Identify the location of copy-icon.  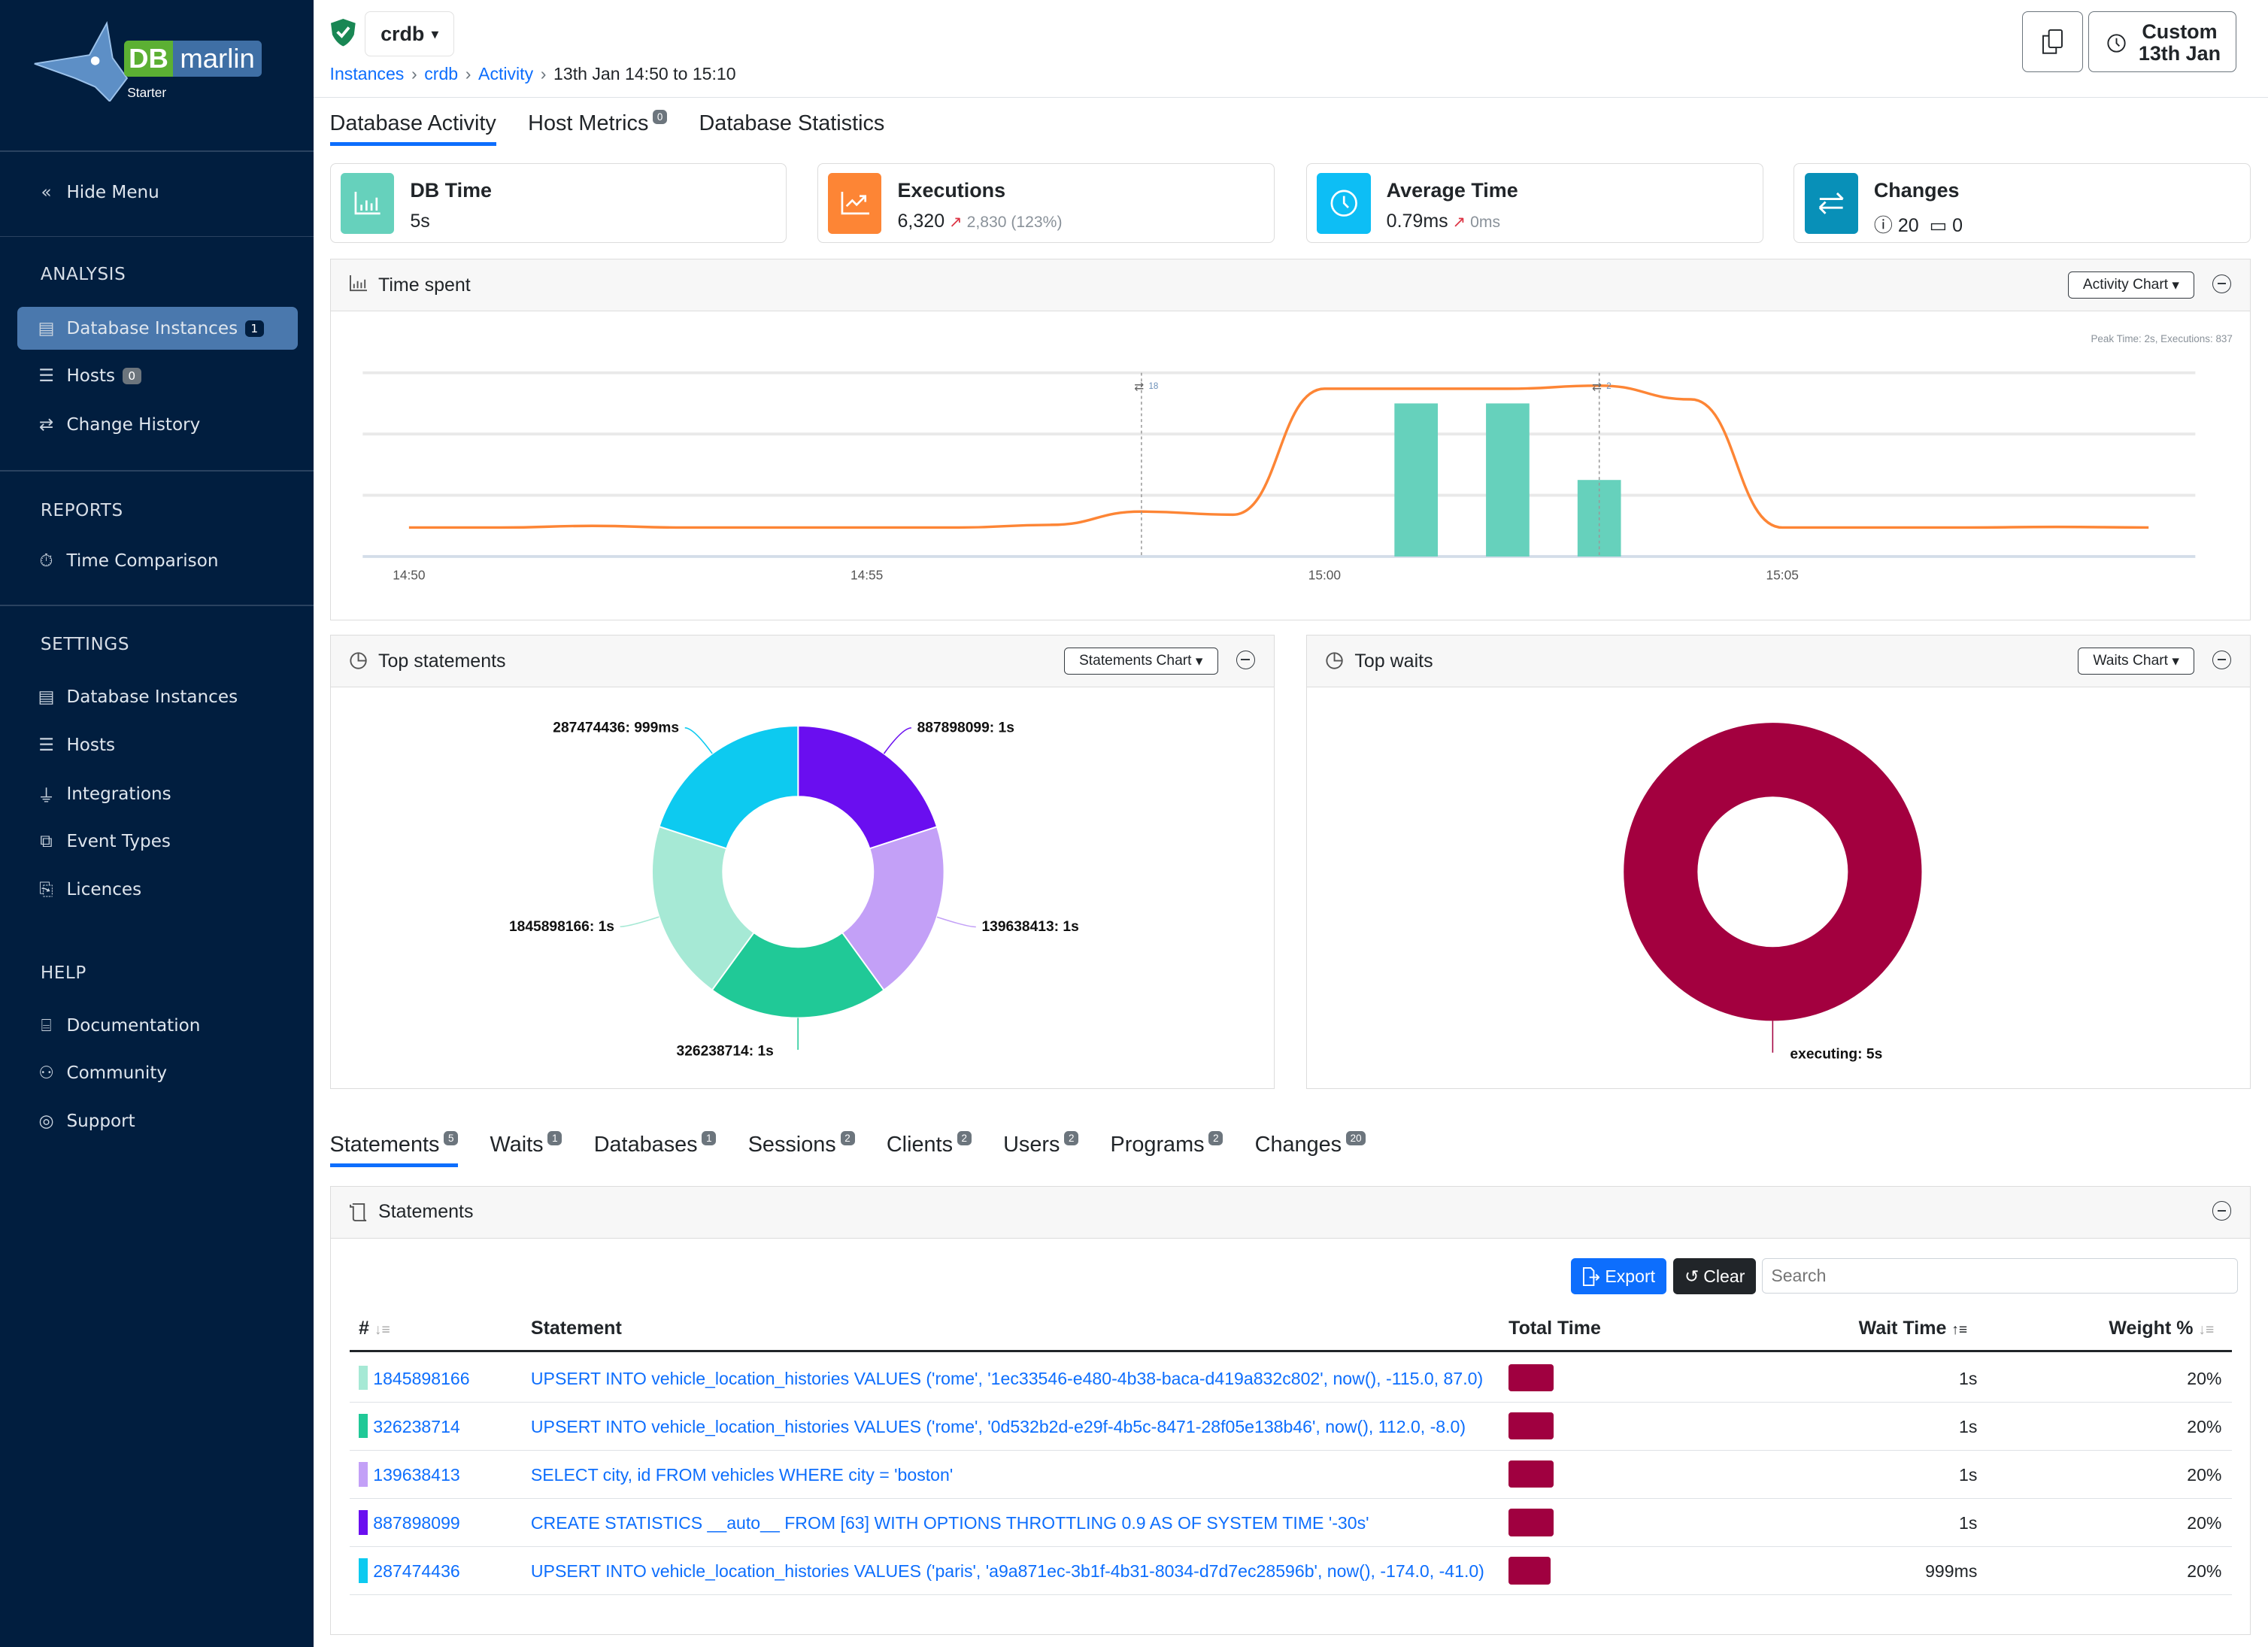
(2052, 41).